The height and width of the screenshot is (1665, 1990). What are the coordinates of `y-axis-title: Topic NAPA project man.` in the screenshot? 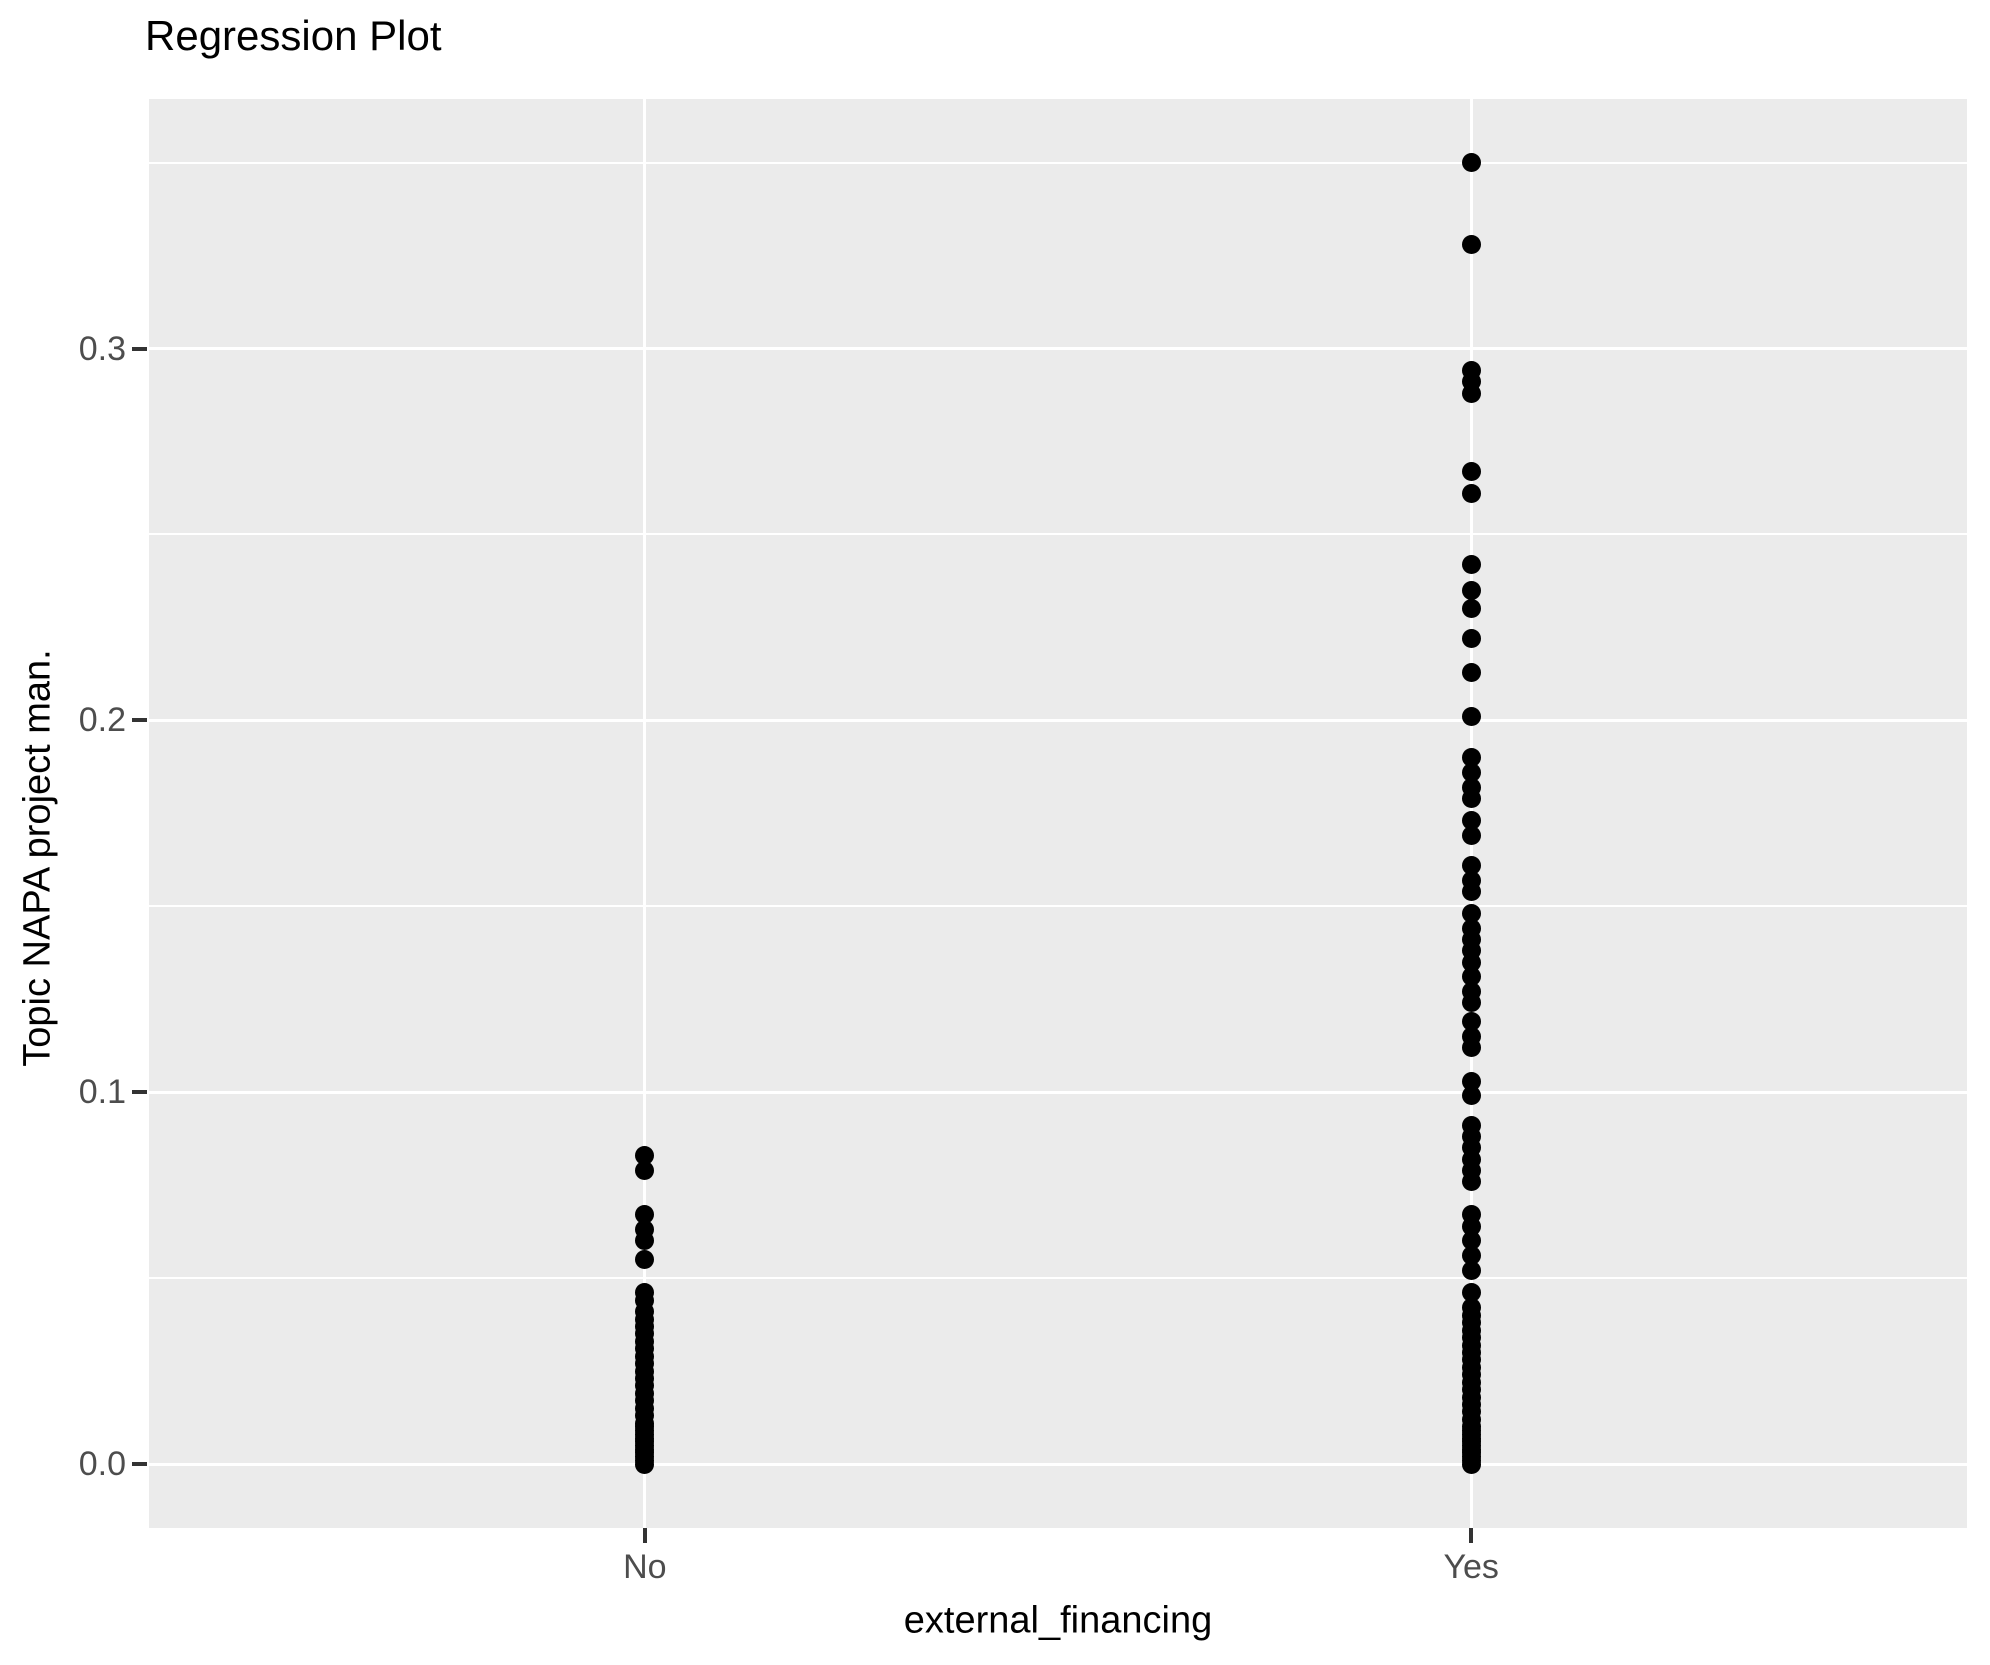 It's located at (37, 858).